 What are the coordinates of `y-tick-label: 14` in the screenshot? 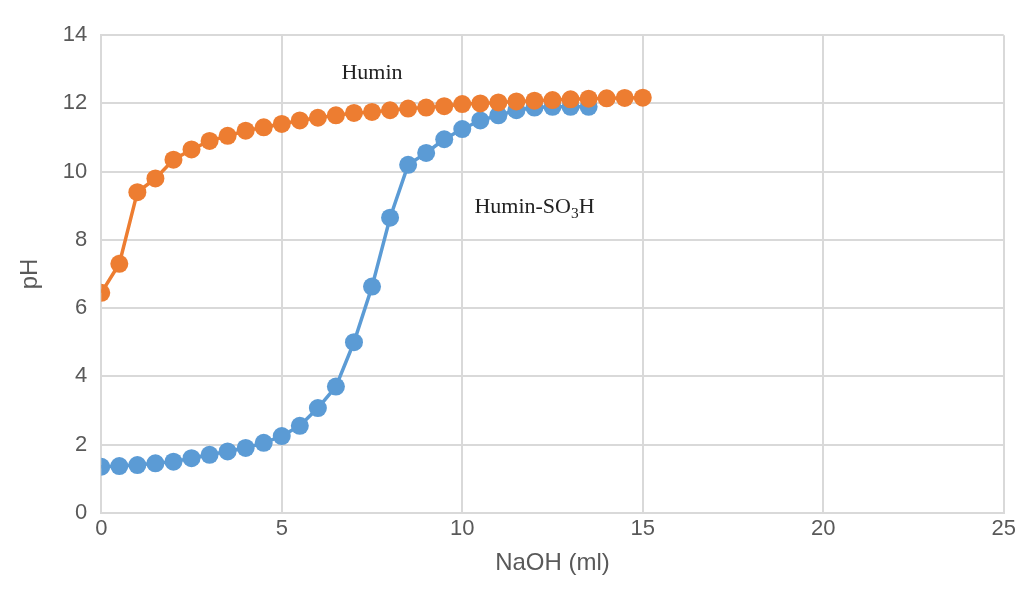 It's located at (75, 34).